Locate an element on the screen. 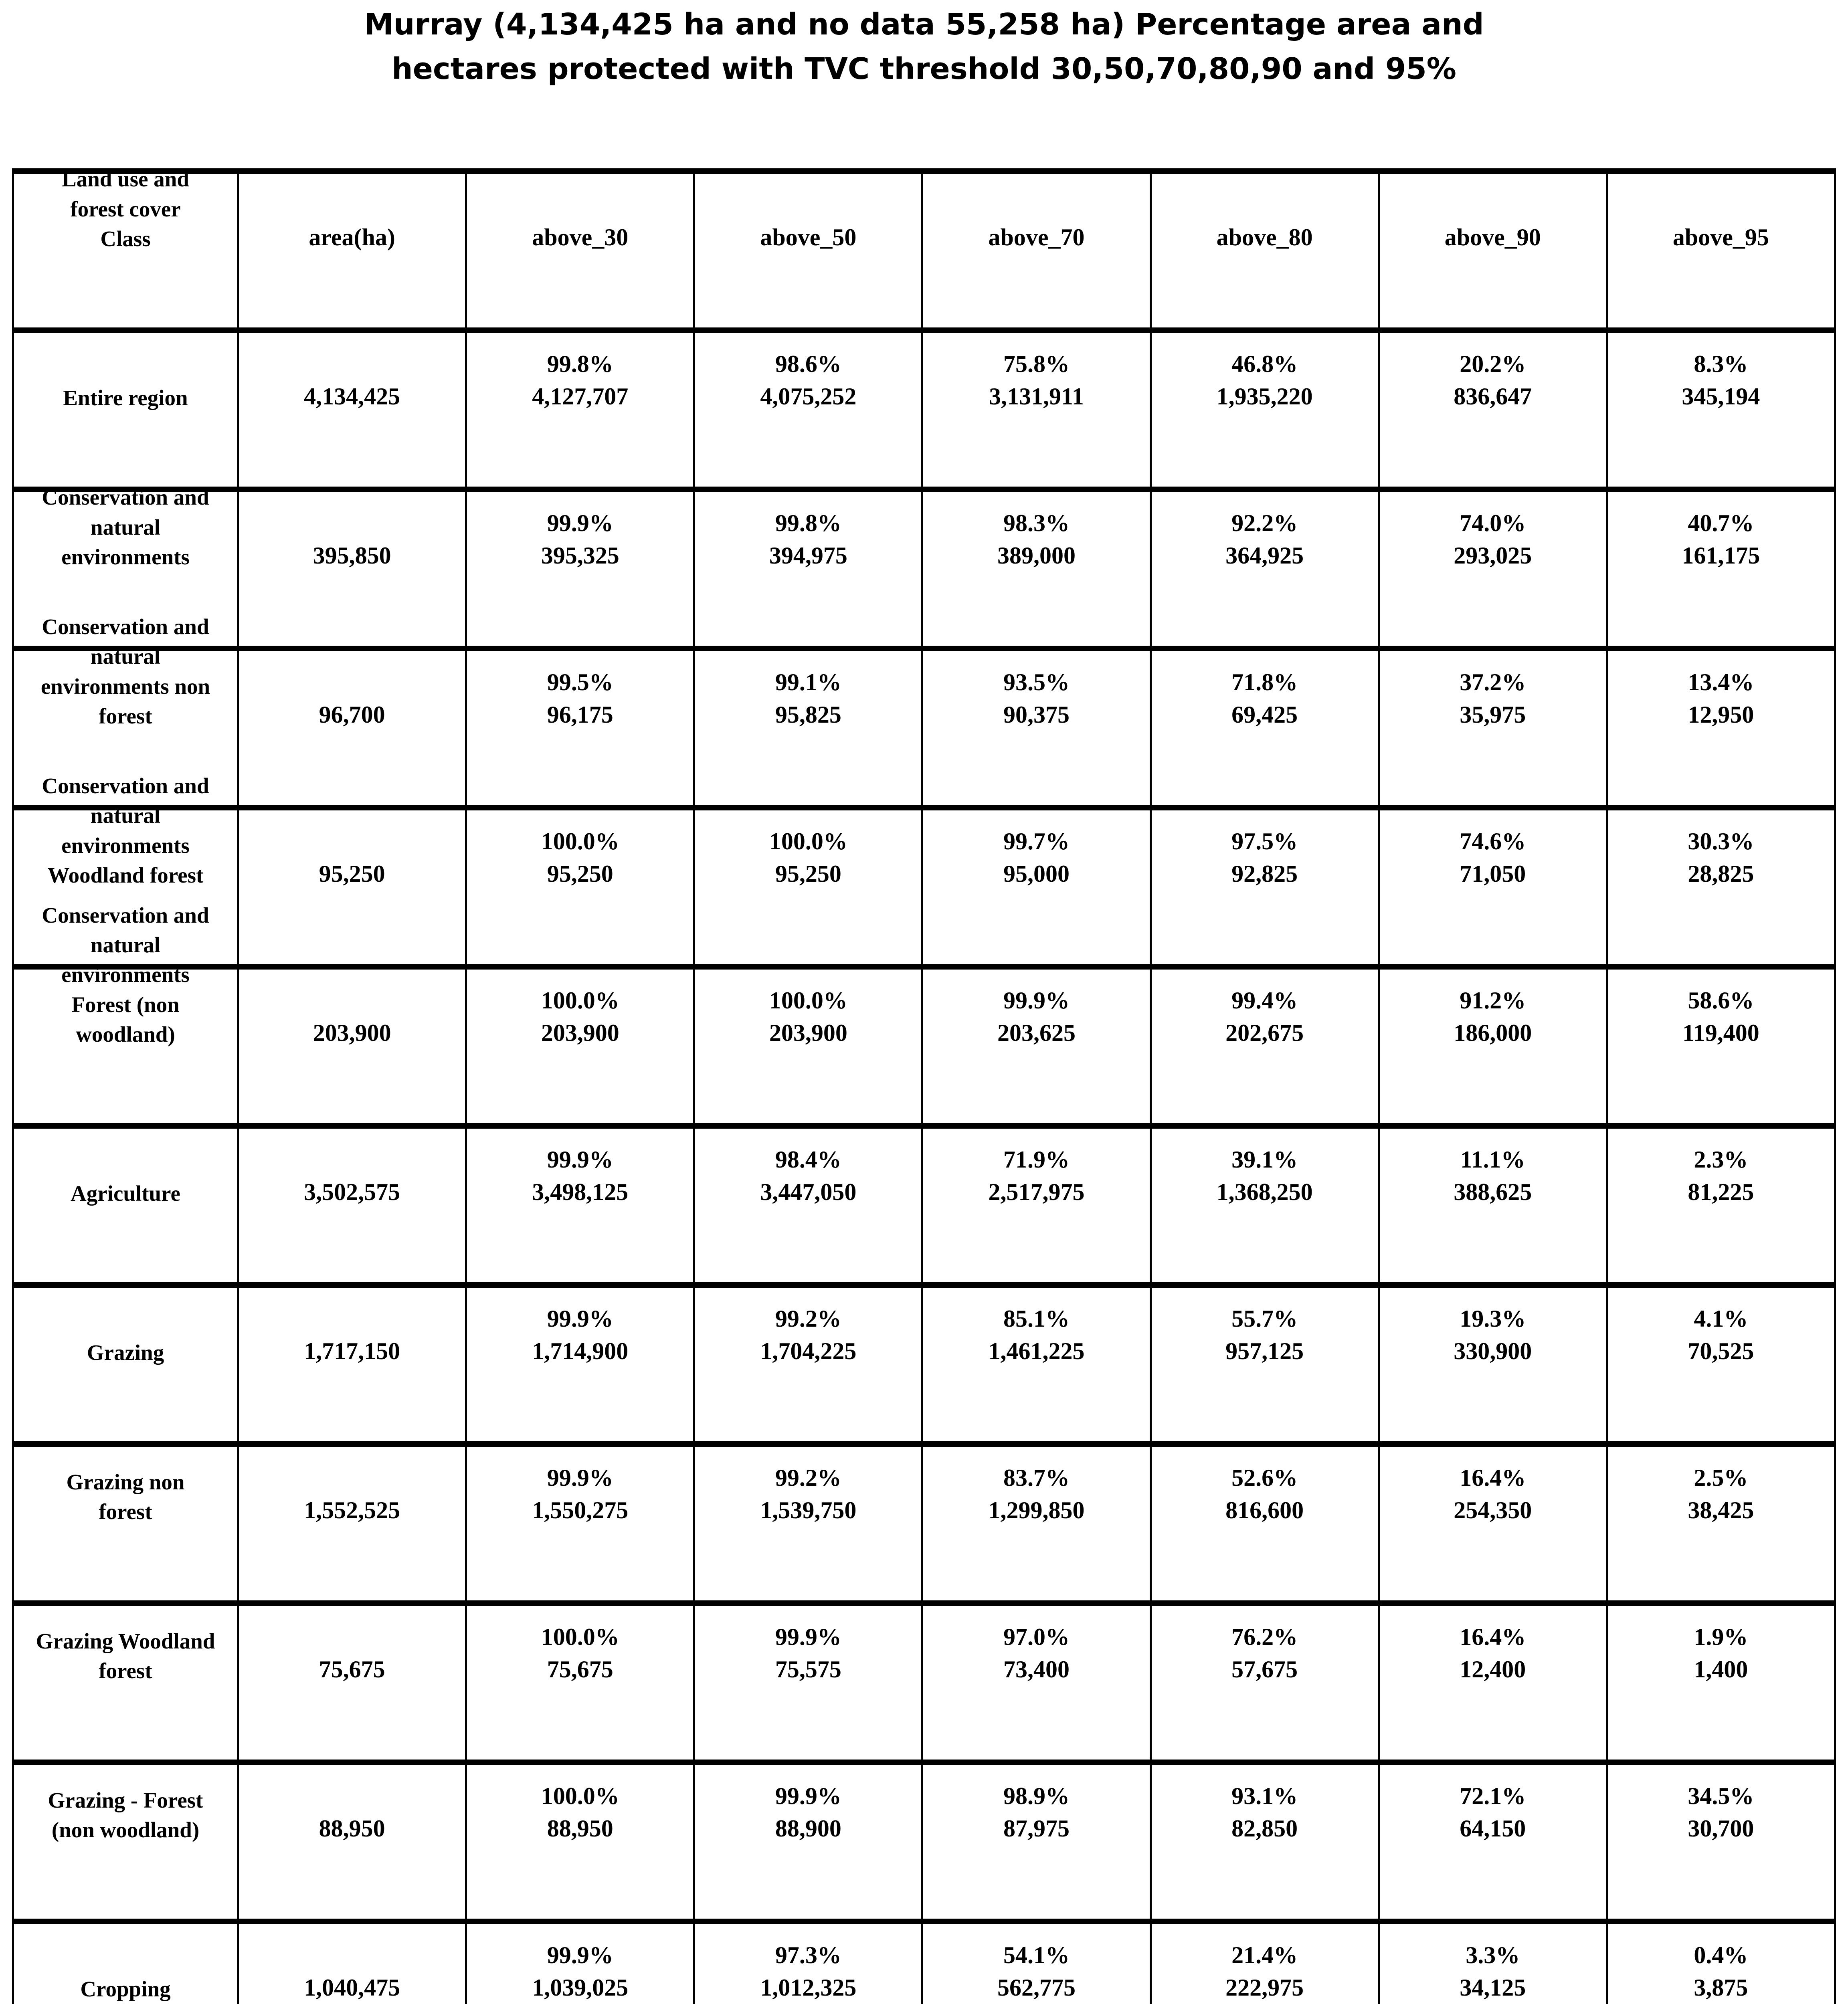  hectares-value: 161,175 is located at coordinates (1721, 555).